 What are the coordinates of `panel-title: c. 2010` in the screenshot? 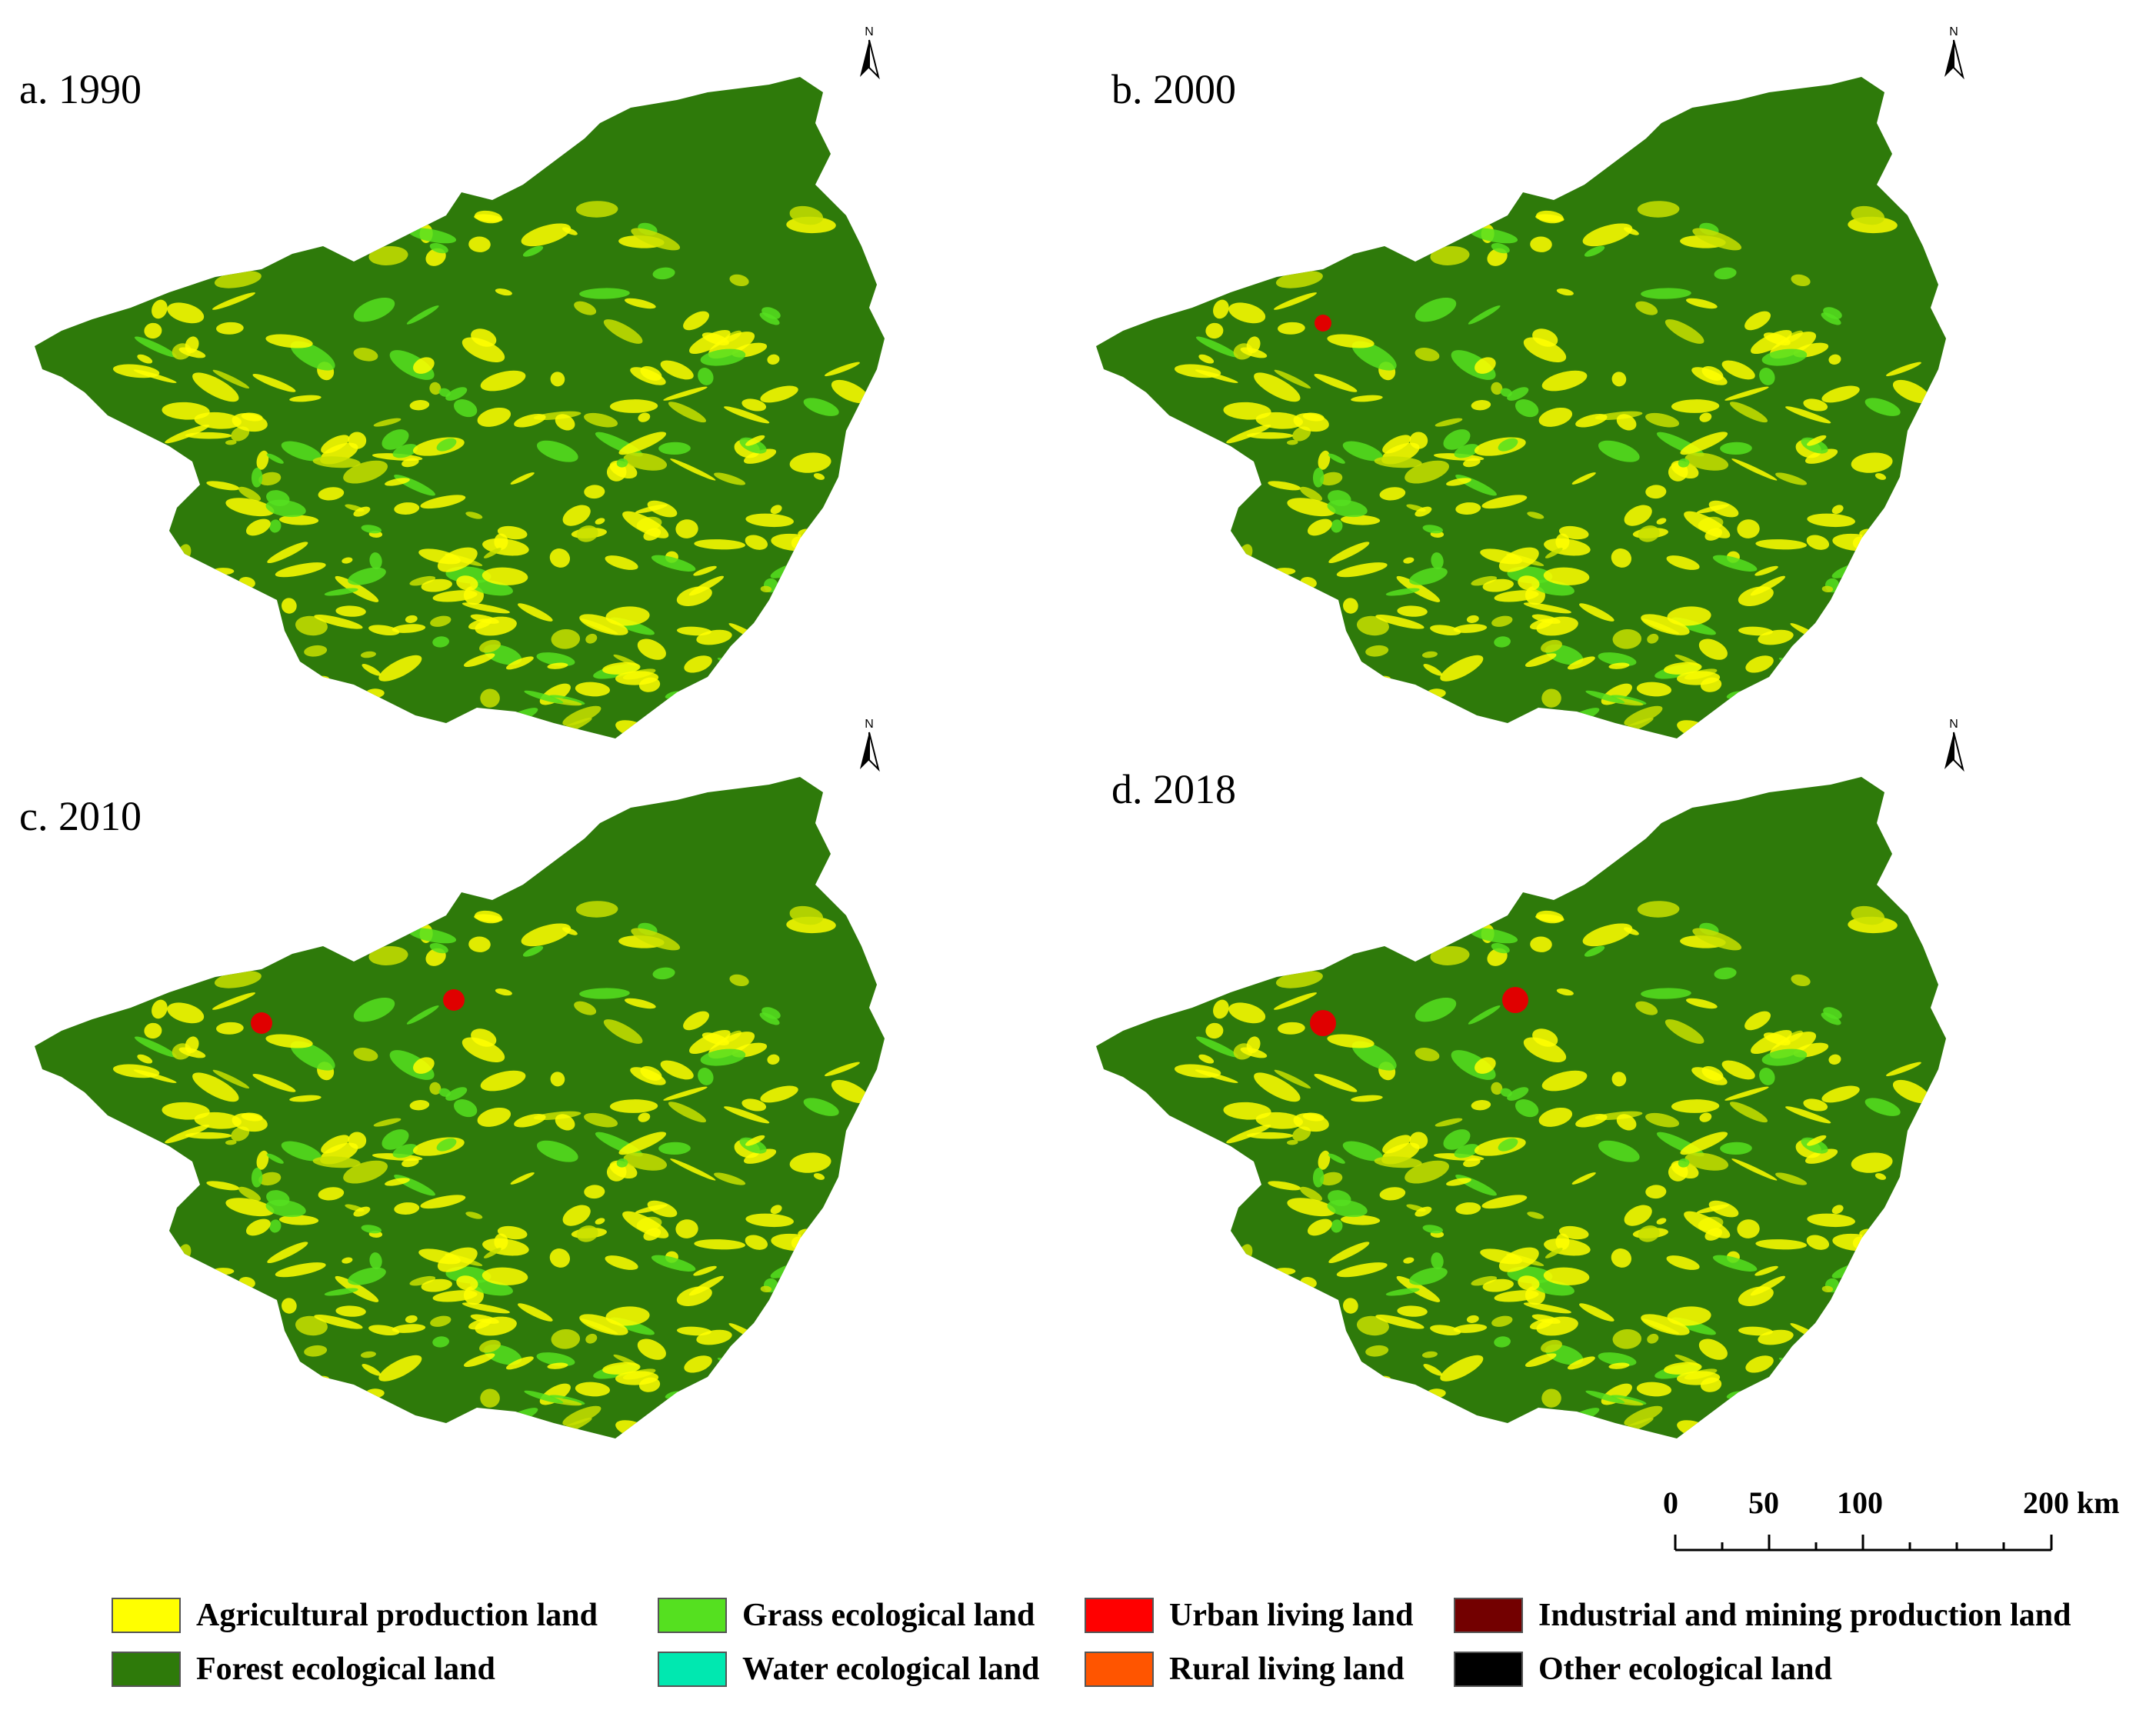 It's located at (80, 816).